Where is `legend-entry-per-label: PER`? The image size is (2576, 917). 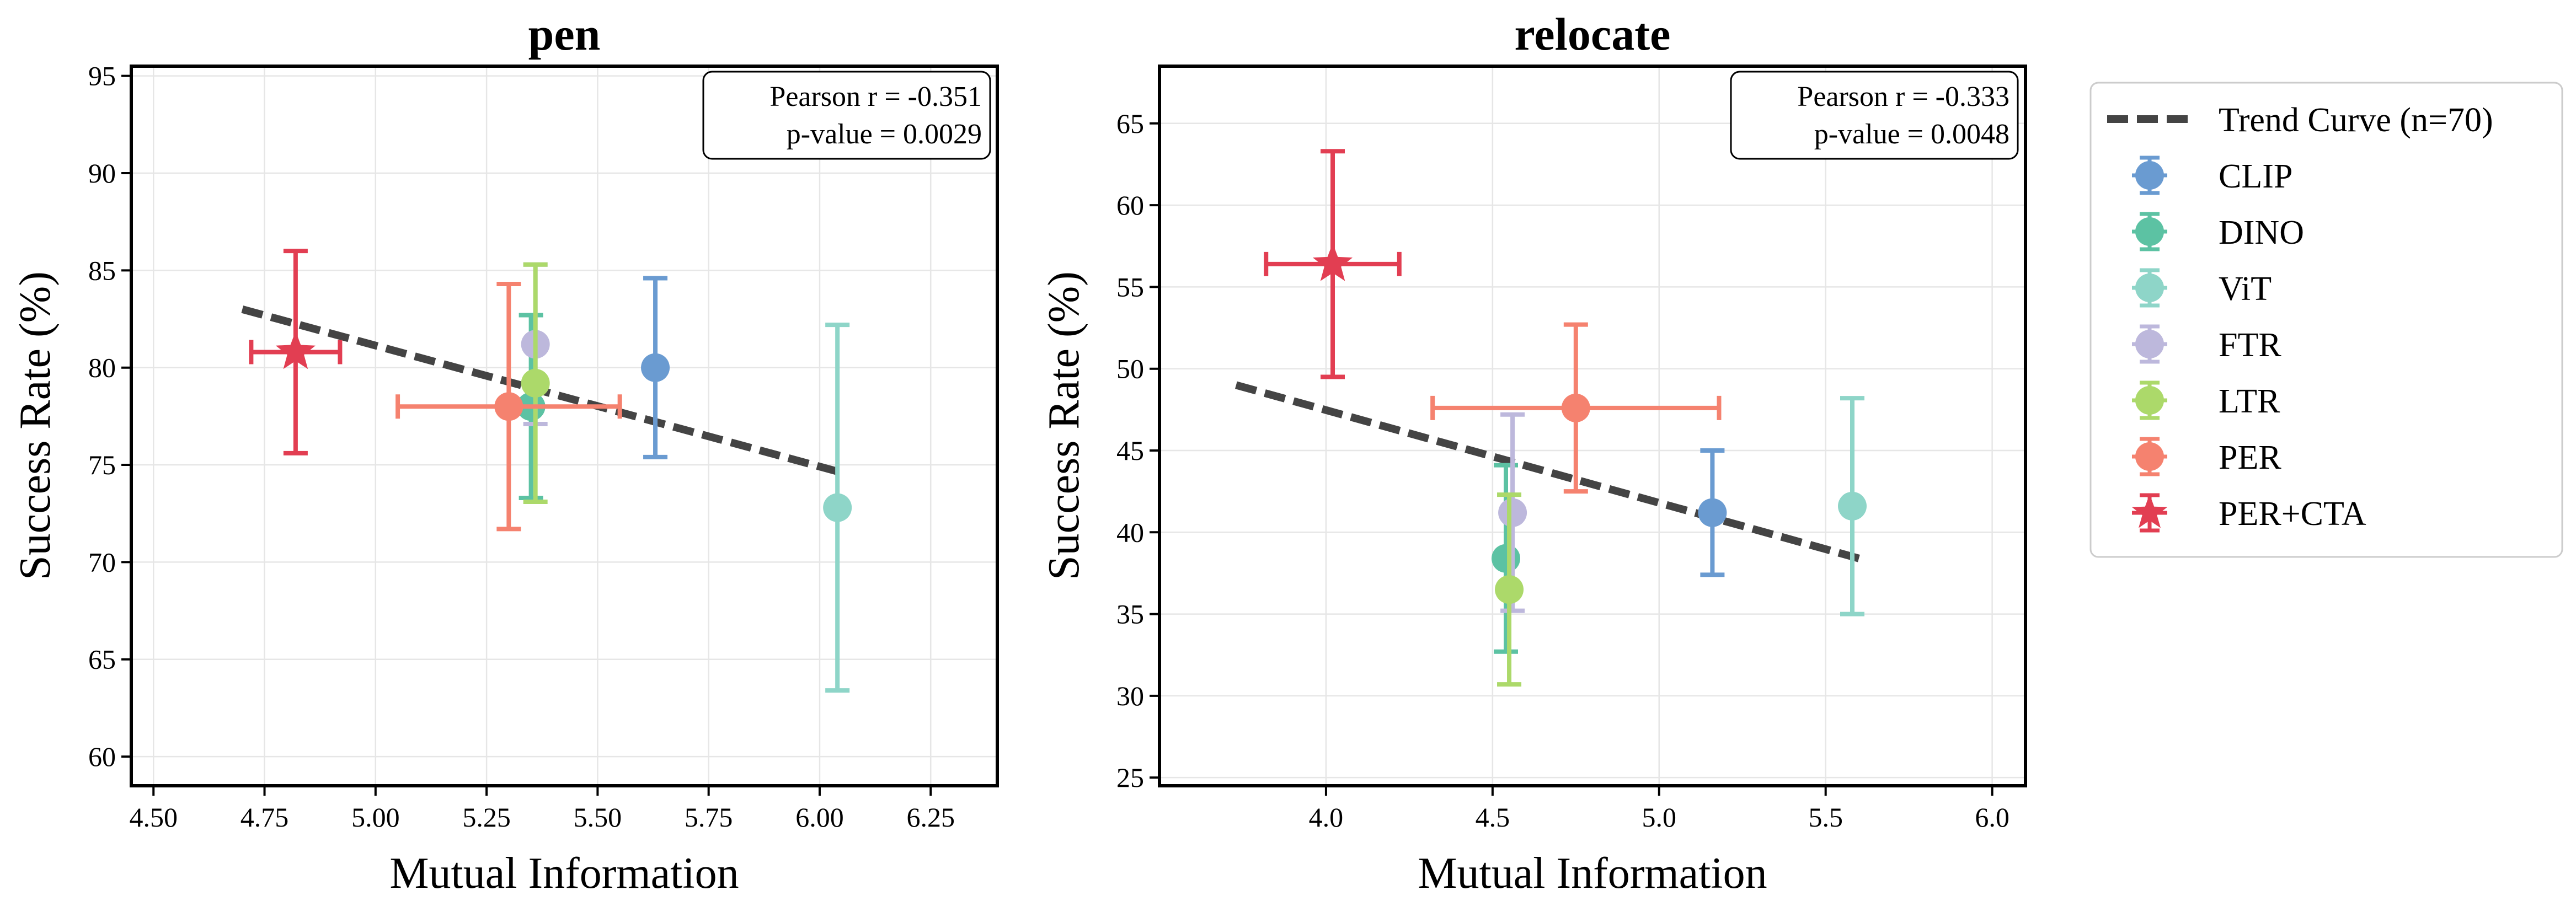 legend-entry-per-label: PER is located at coordinates (2250, 458).